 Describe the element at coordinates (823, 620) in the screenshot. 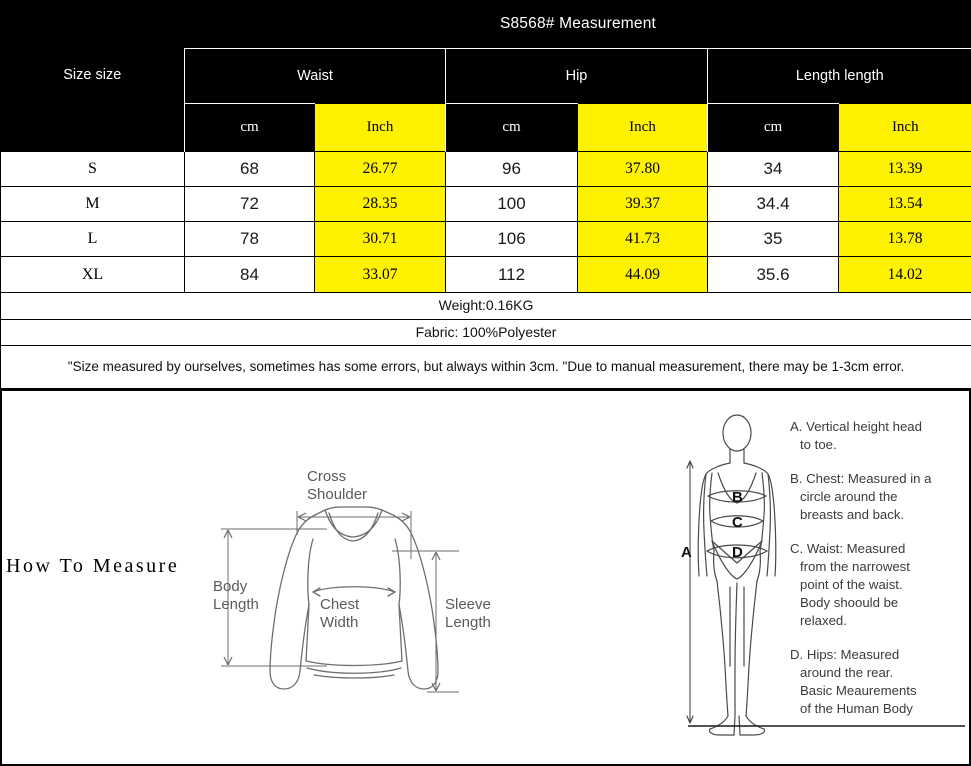

I see `body-note-c-line5: relaxed.` at that location.